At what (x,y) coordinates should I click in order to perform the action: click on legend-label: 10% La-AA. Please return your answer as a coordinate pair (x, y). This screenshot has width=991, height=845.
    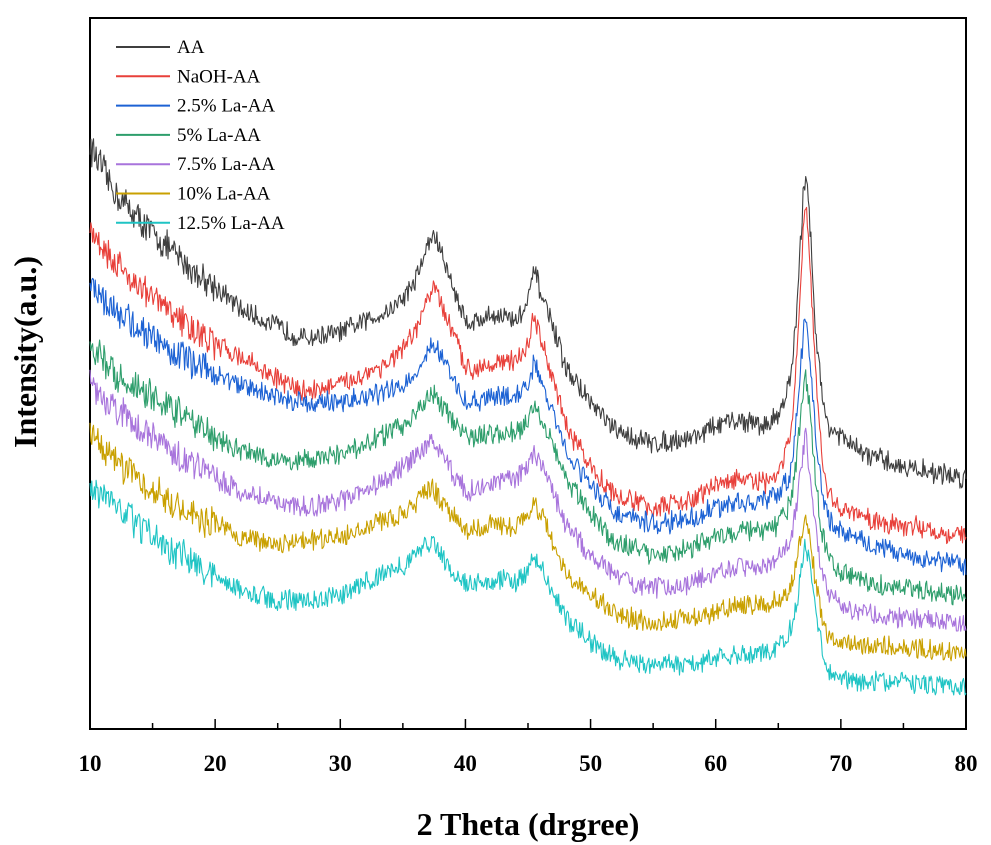
    Looking at the image, I should click on (224, 194).